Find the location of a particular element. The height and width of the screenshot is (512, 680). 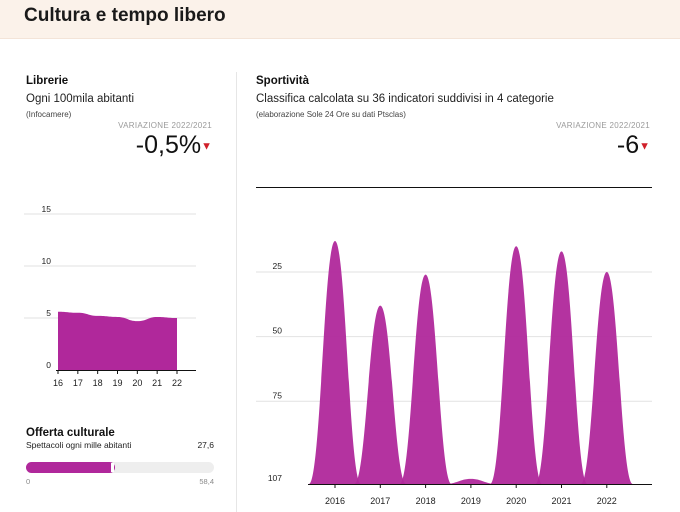

librerie-variation-label: VARIAZIONE 2022/2021 is located at coordinates (165, 125).